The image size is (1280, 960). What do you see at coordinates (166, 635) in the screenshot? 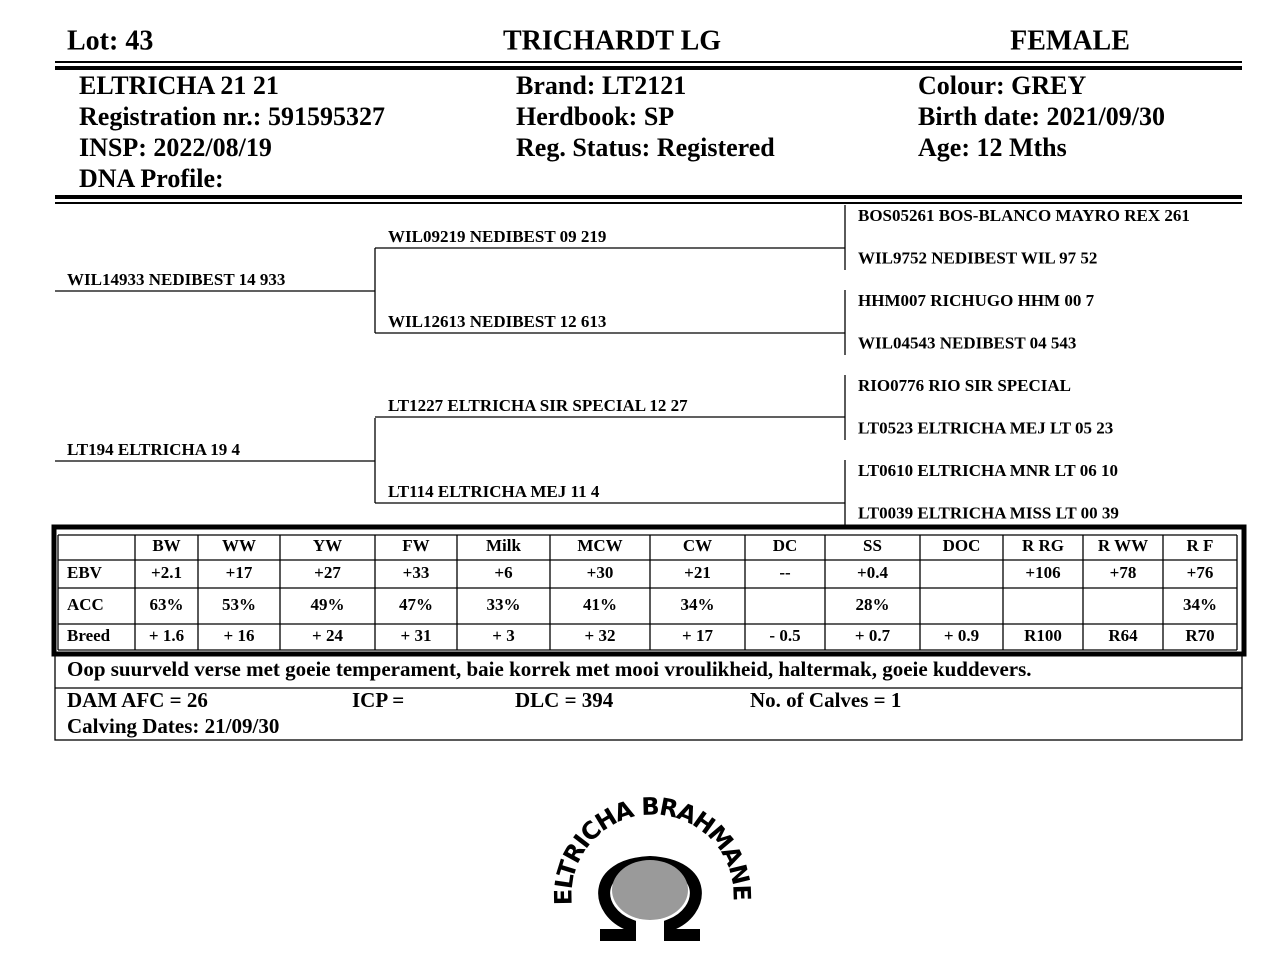
I see `cell: + 1.6` at bounding box center [166, 635].